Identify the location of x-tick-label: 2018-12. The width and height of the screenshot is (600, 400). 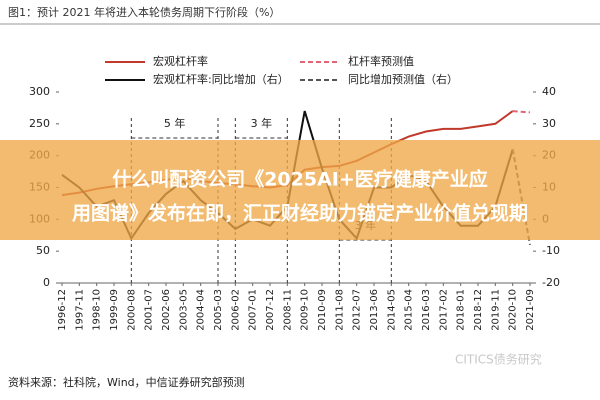
(478, 310).